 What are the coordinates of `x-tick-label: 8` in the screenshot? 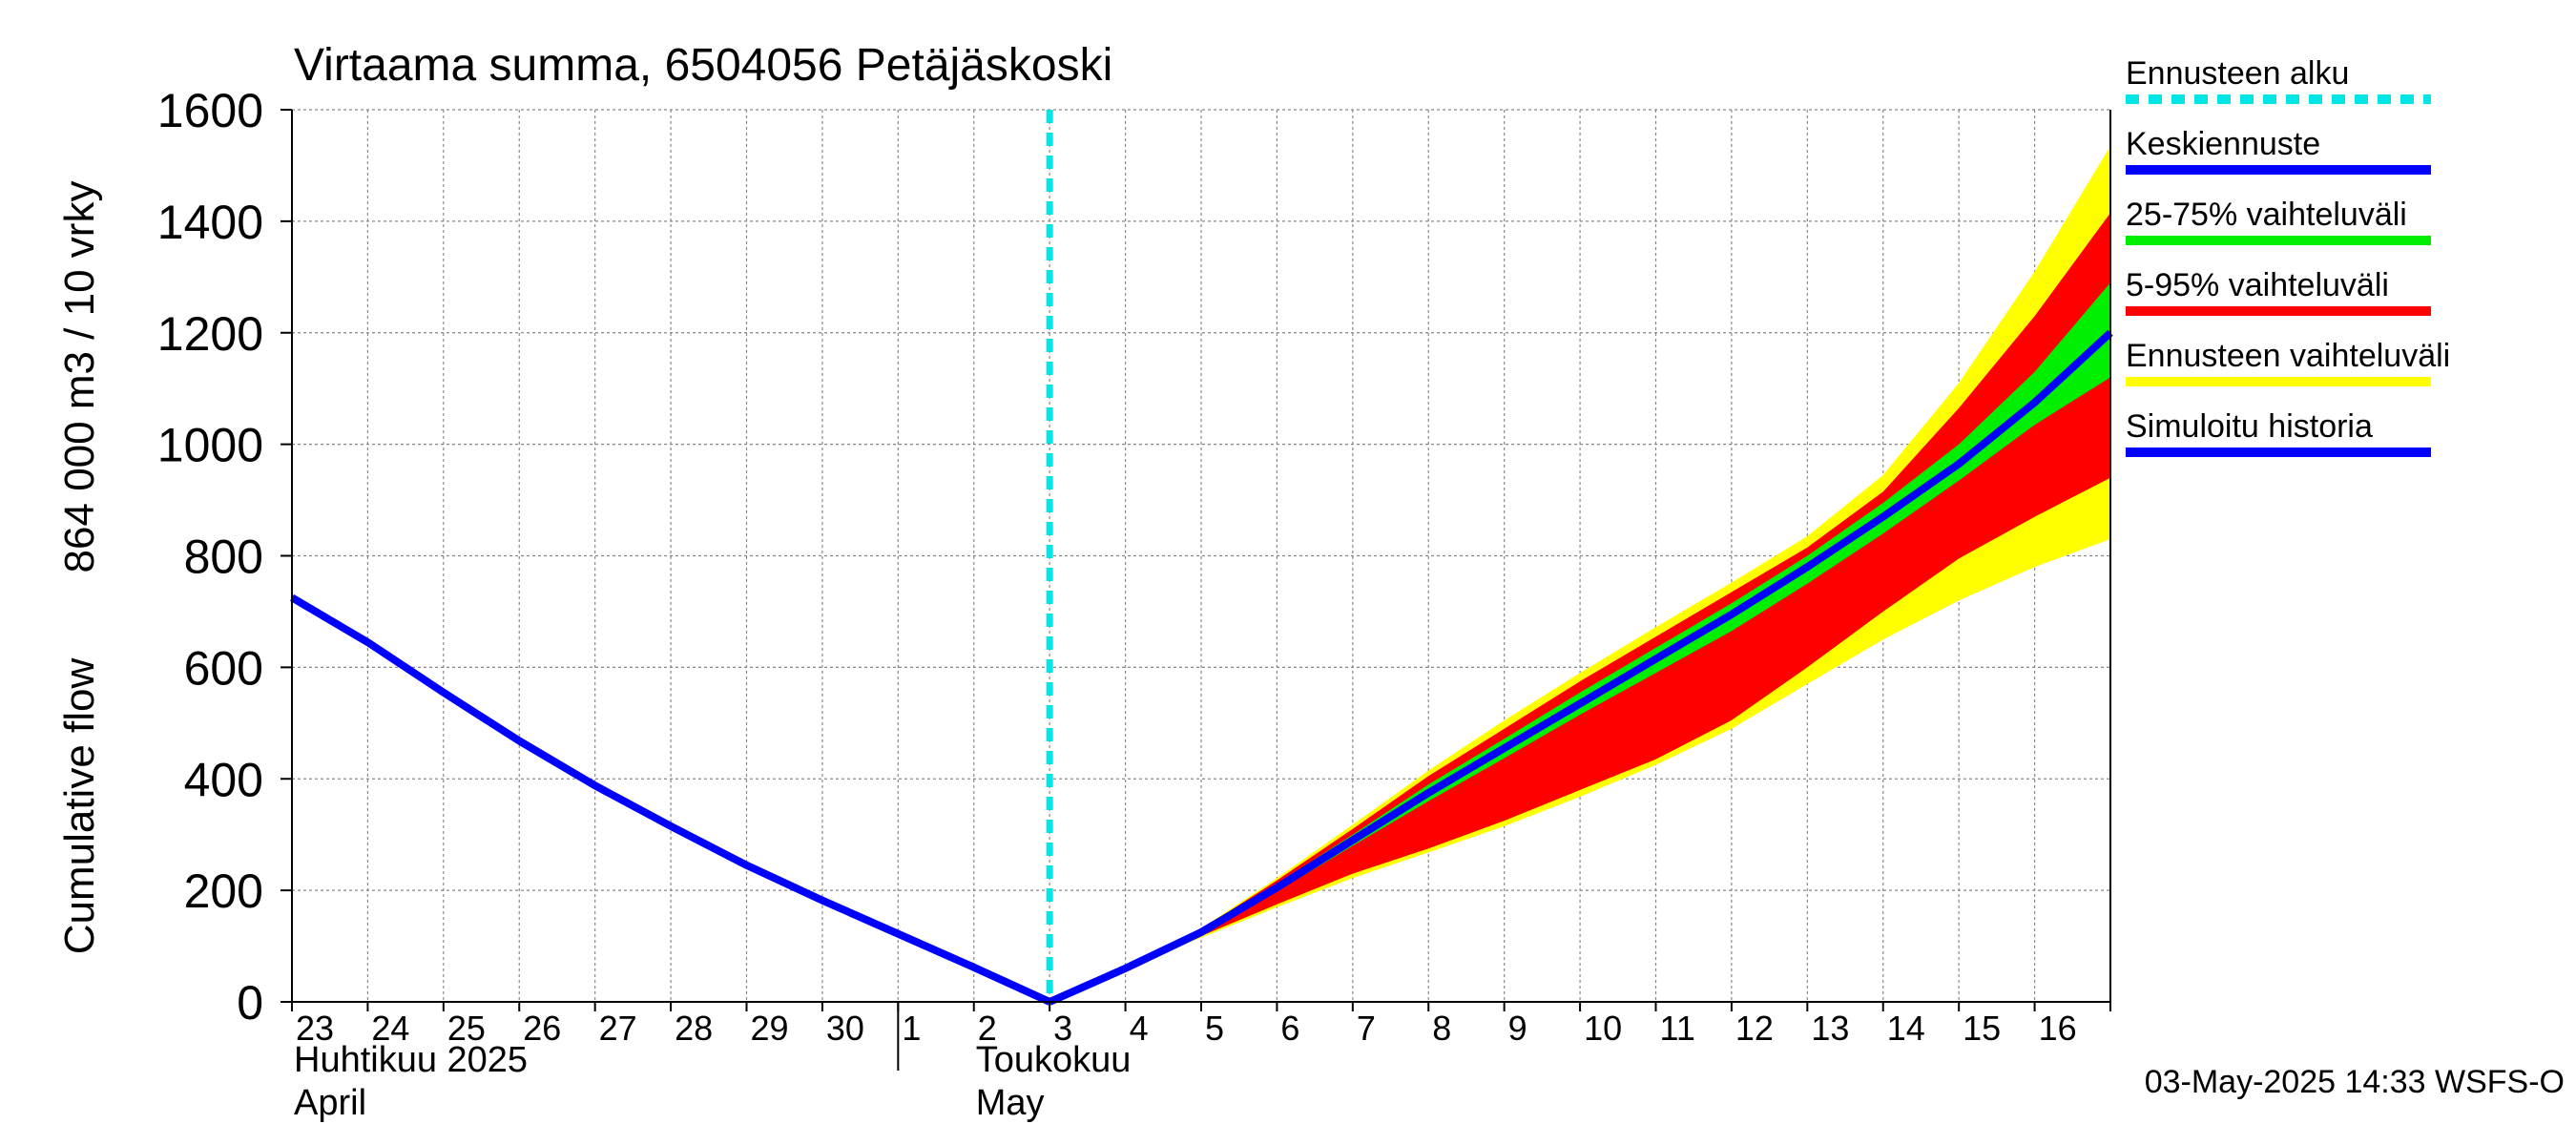 It's located at (1441, 1029).